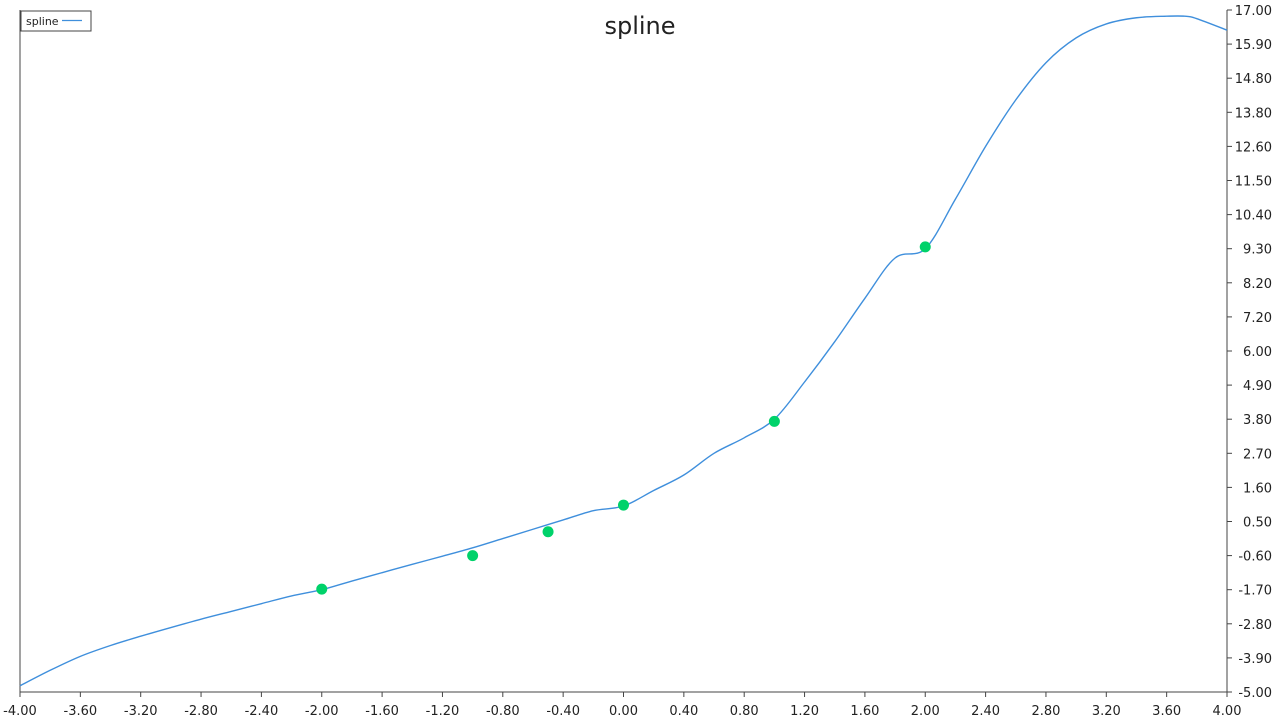 The image size is (1280, 720). What do you see at coordinates (1253, 216) in the screenshot?
I see `y-tick-label: 10.40` at bounding box center [1253, 216].